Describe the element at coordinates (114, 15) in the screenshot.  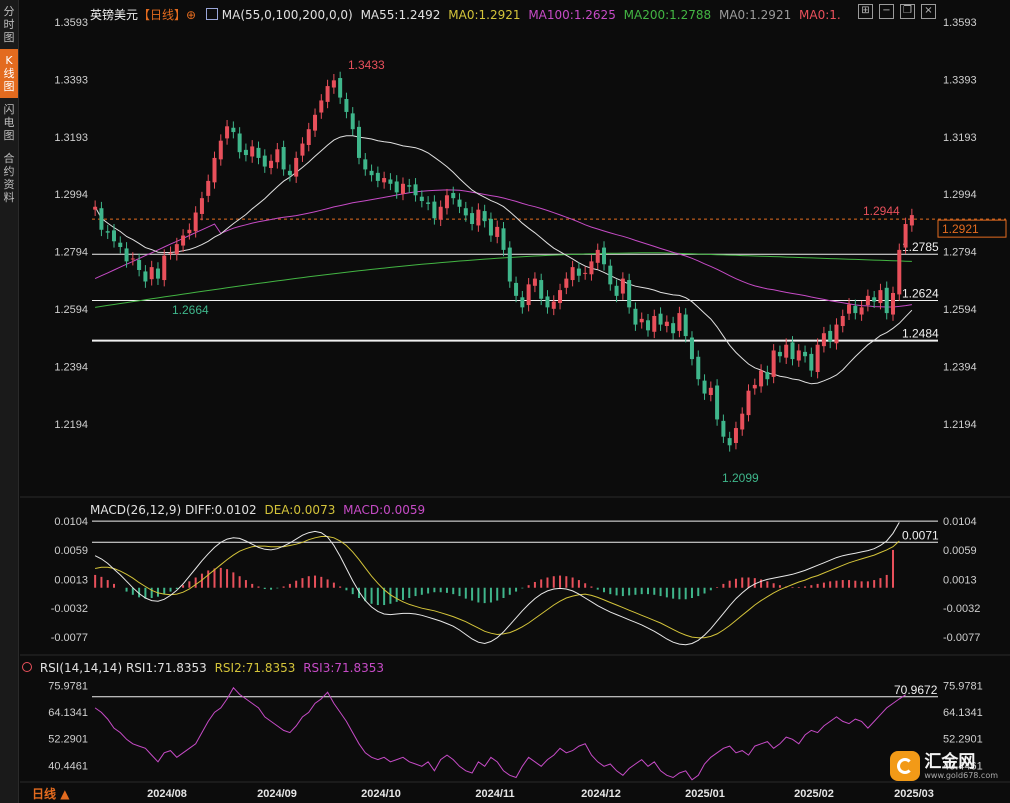
I see `symbol-name: 英镑美元` at that location.